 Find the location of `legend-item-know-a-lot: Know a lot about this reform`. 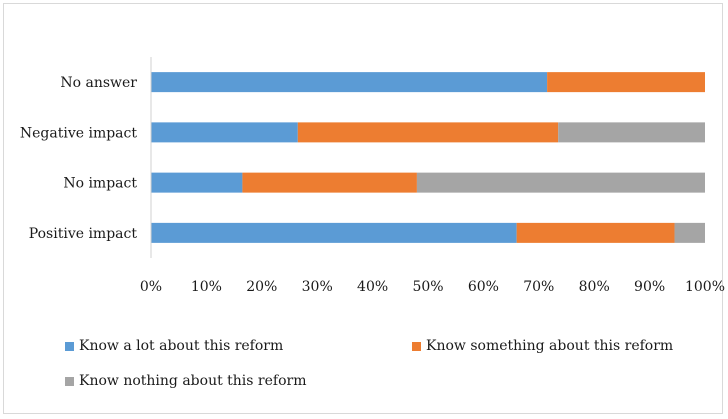

legend-item-know-a-lot: Know a lot about this reform is located at coordinates (174, 346).